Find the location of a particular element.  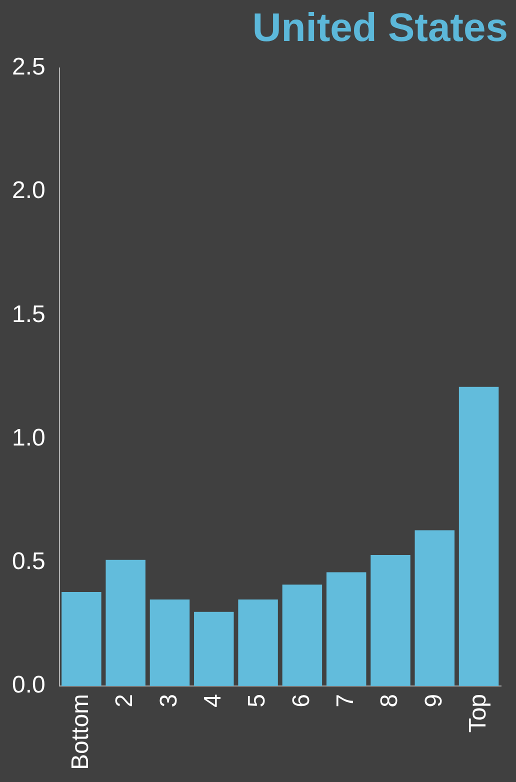

x-tick-label: 5 is located at coordinates (257, 701).